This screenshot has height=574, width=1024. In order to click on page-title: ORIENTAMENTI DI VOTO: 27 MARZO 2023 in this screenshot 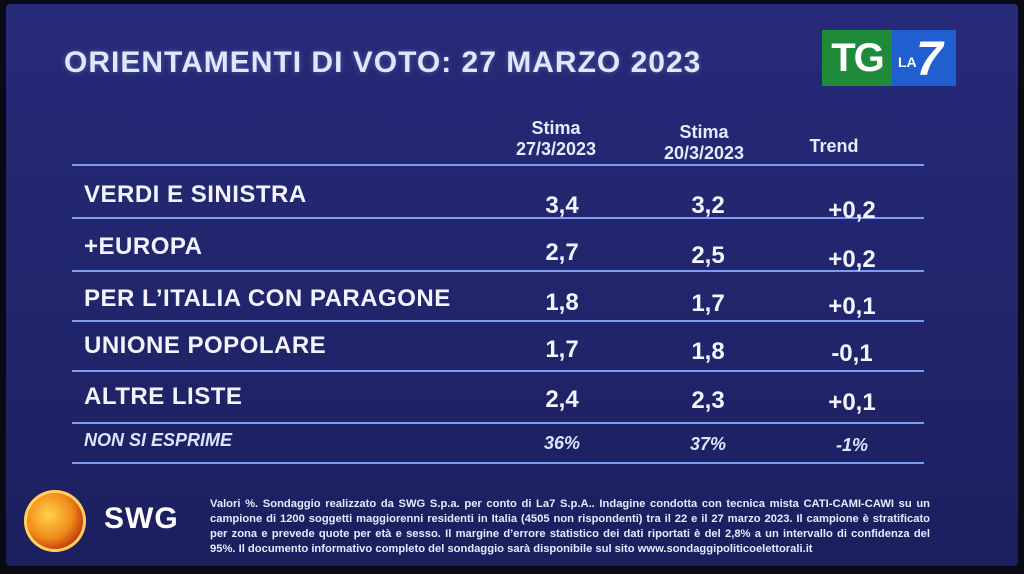, I will do `click(383, 62)`.